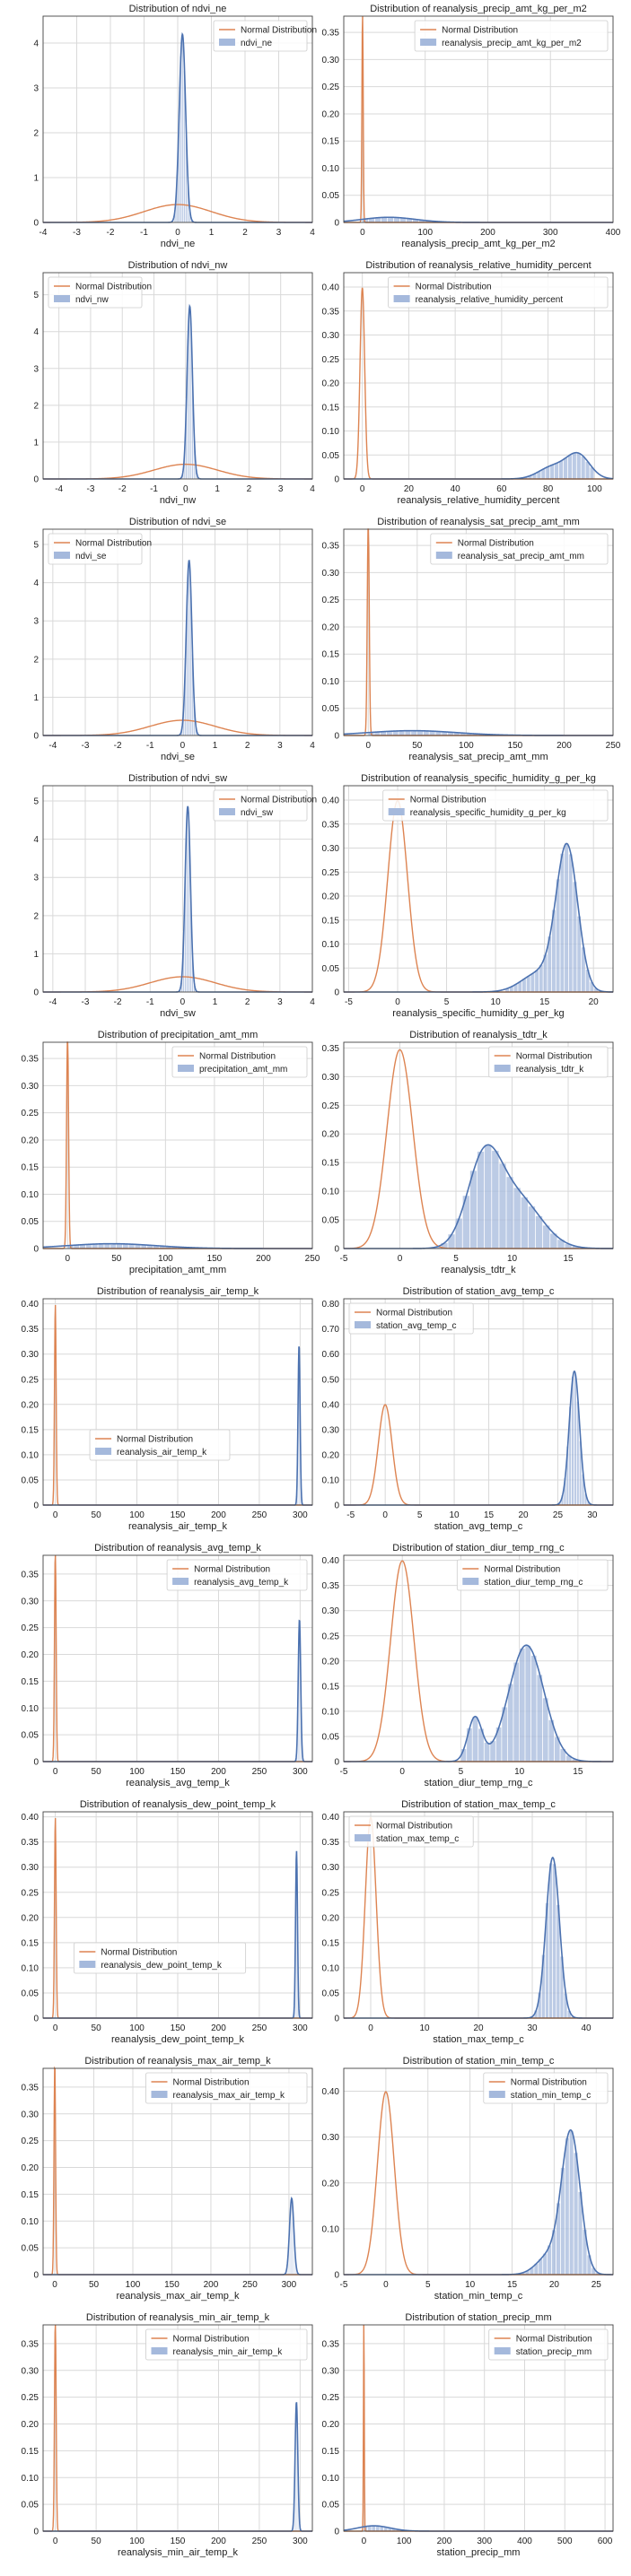 This screenshot has width=631, height=2576. What do you see at coordinates (150, 1002) in the screenshot?
I see `x-tick-label: -1` at bounding box center [150, 1002].